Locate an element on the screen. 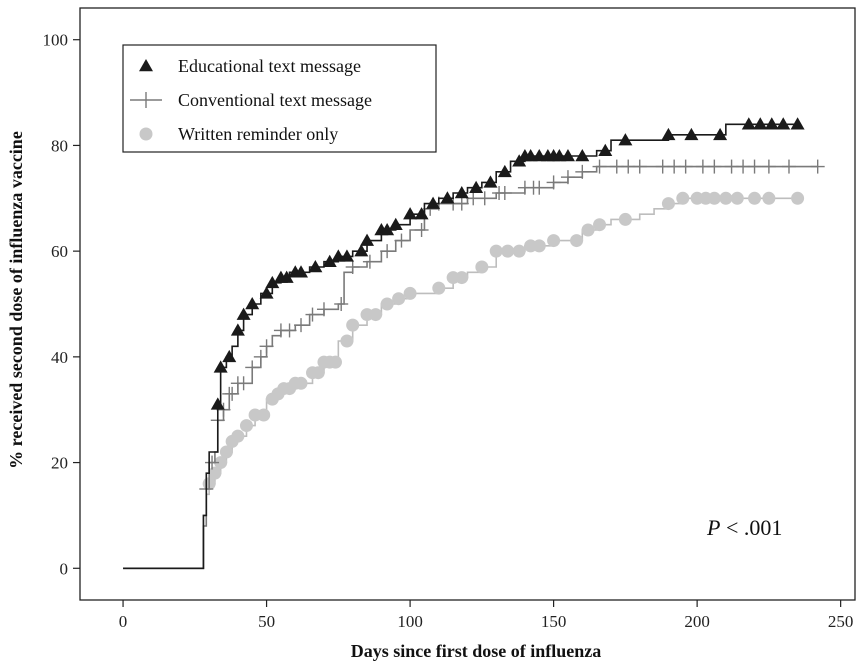  y-axis: 0 20 40 60 80 100 is located at coordinates (61, 304).